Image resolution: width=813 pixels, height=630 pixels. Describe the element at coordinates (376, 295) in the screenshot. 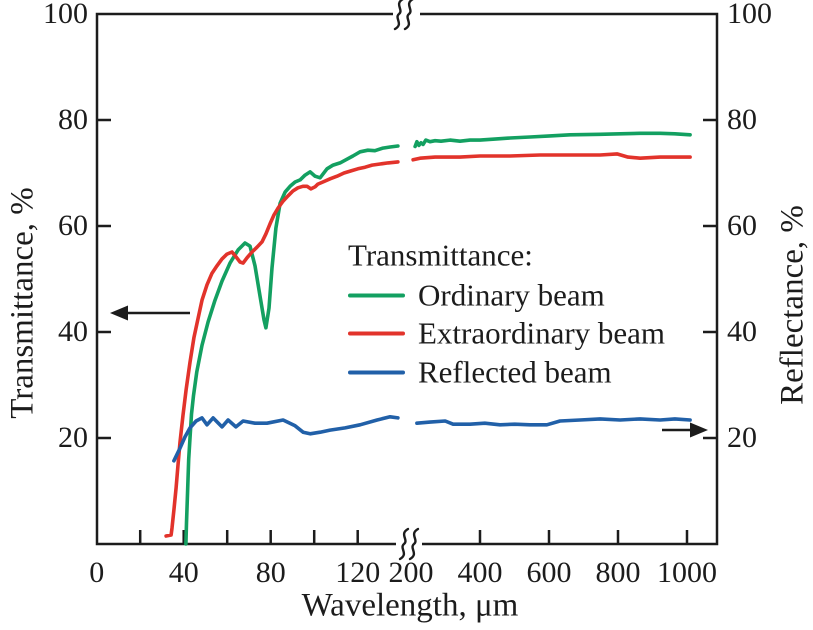

I see `ordinary-beam-line-swatch` at that location.